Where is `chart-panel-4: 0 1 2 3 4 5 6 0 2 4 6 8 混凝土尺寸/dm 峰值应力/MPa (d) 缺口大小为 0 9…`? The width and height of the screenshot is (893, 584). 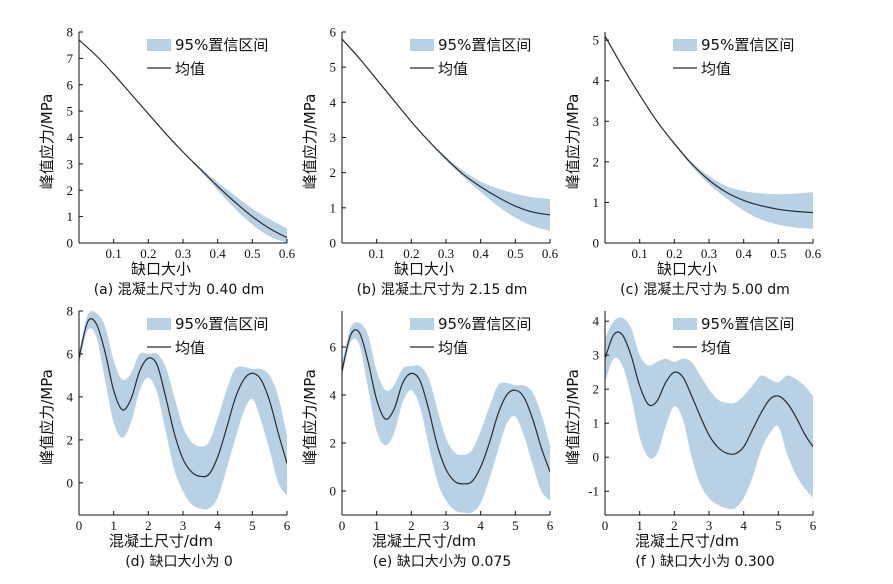
chart-panel-4: 0 1 2 3 4 5 6 0 2 4 6 8 混凝土尺寸/dm 峰值应力/MPa (d) 缺口大小为 0 9… is located at coordinates (164, 437).